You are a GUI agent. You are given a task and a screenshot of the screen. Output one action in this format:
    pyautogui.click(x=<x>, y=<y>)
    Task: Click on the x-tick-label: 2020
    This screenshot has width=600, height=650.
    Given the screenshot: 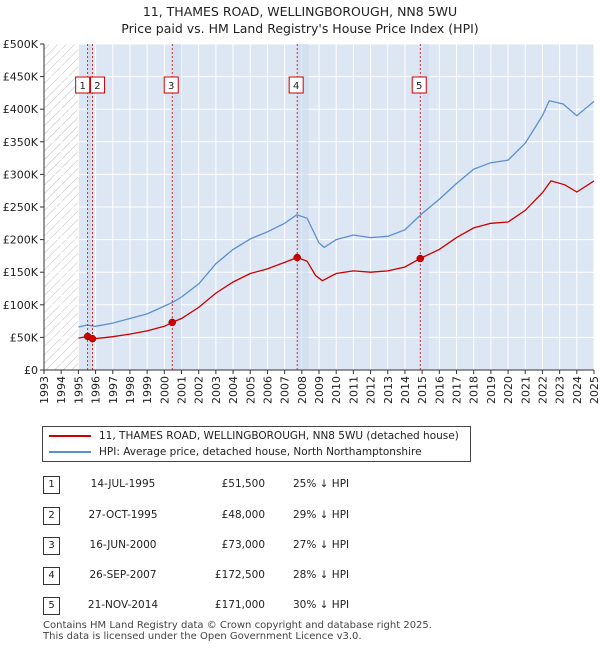 What is the action you would take?
    pyautogui.click(x=508, y=390)
    